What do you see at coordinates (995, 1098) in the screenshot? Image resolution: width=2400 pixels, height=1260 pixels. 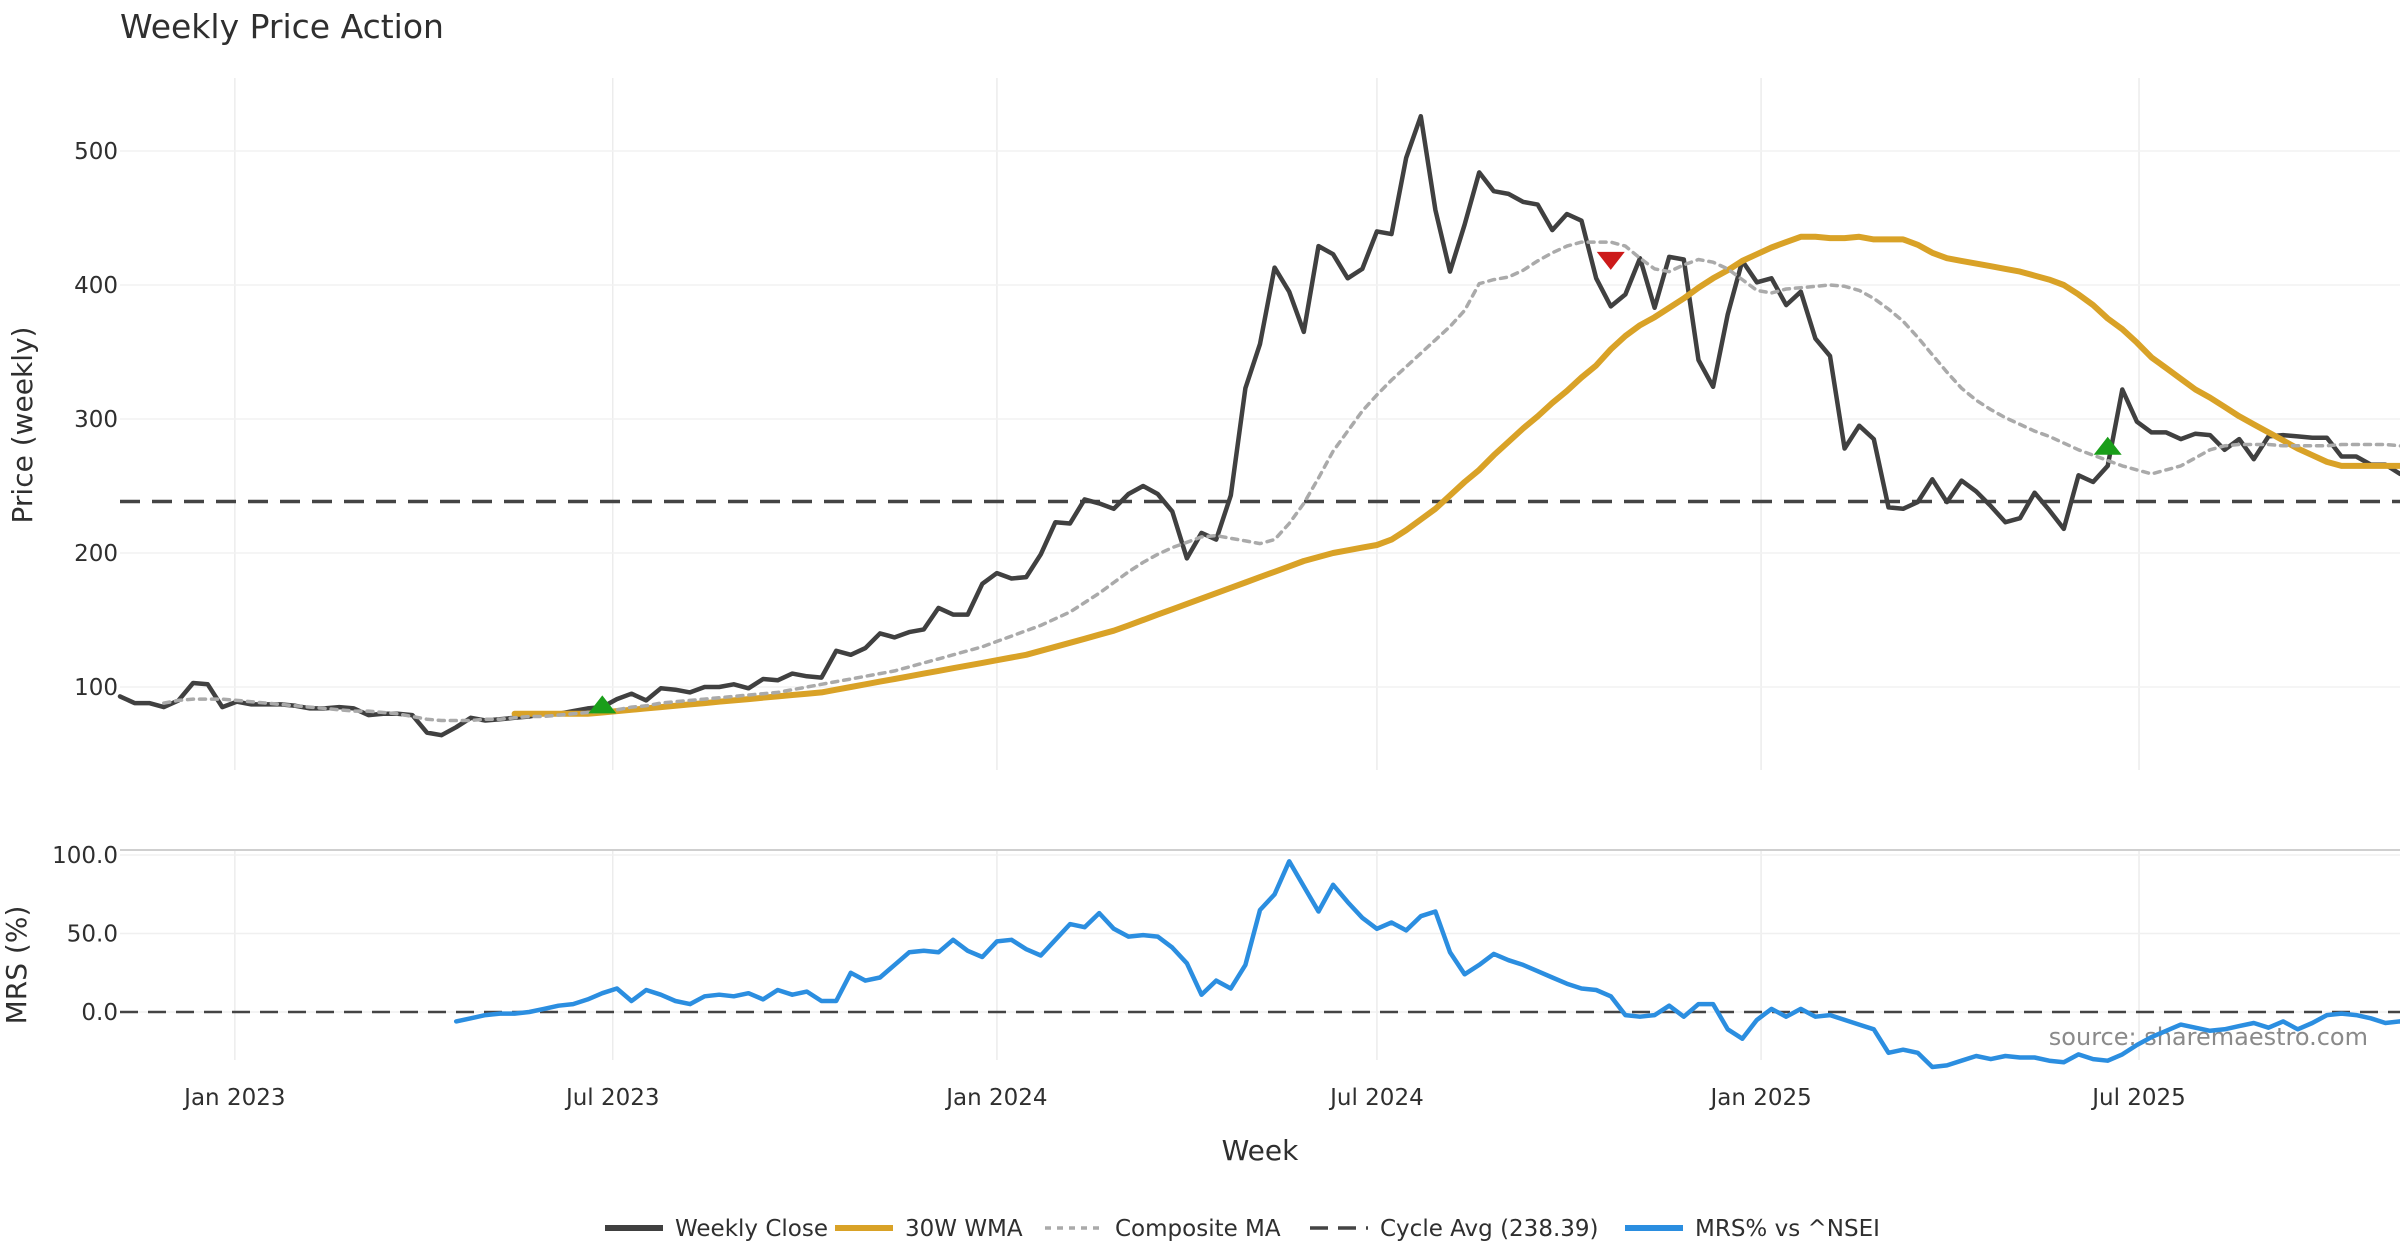 I see `x-tick-label: Jan 2024` at bounding box center [995, 1098].